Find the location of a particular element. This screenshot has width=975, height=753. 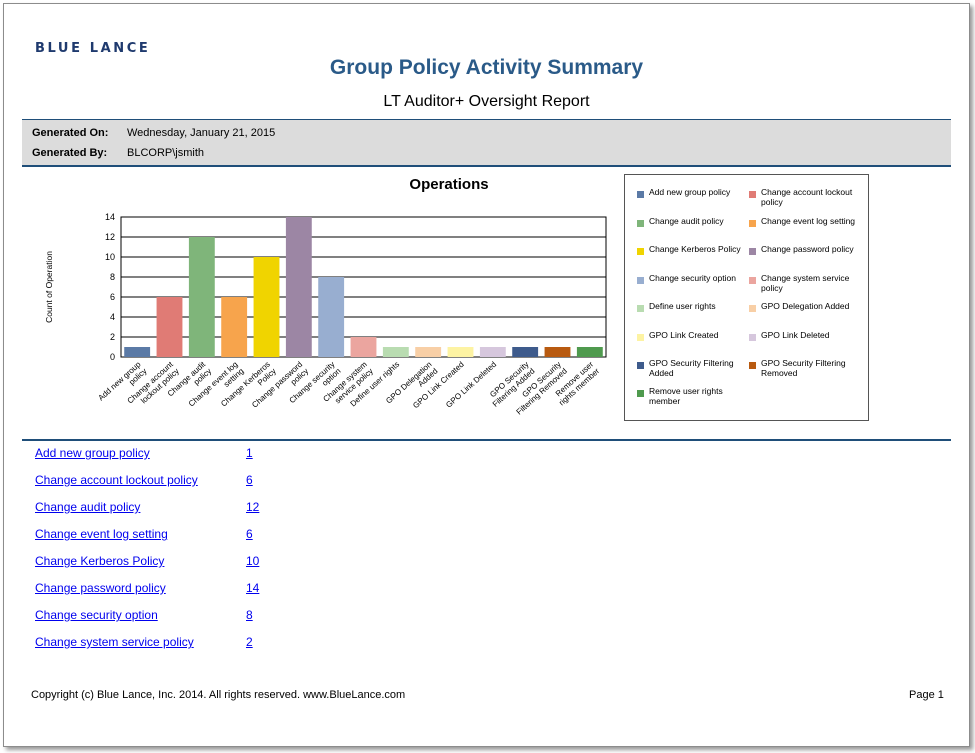

legend-label: Change password policy is located at coordinates (807, 249).